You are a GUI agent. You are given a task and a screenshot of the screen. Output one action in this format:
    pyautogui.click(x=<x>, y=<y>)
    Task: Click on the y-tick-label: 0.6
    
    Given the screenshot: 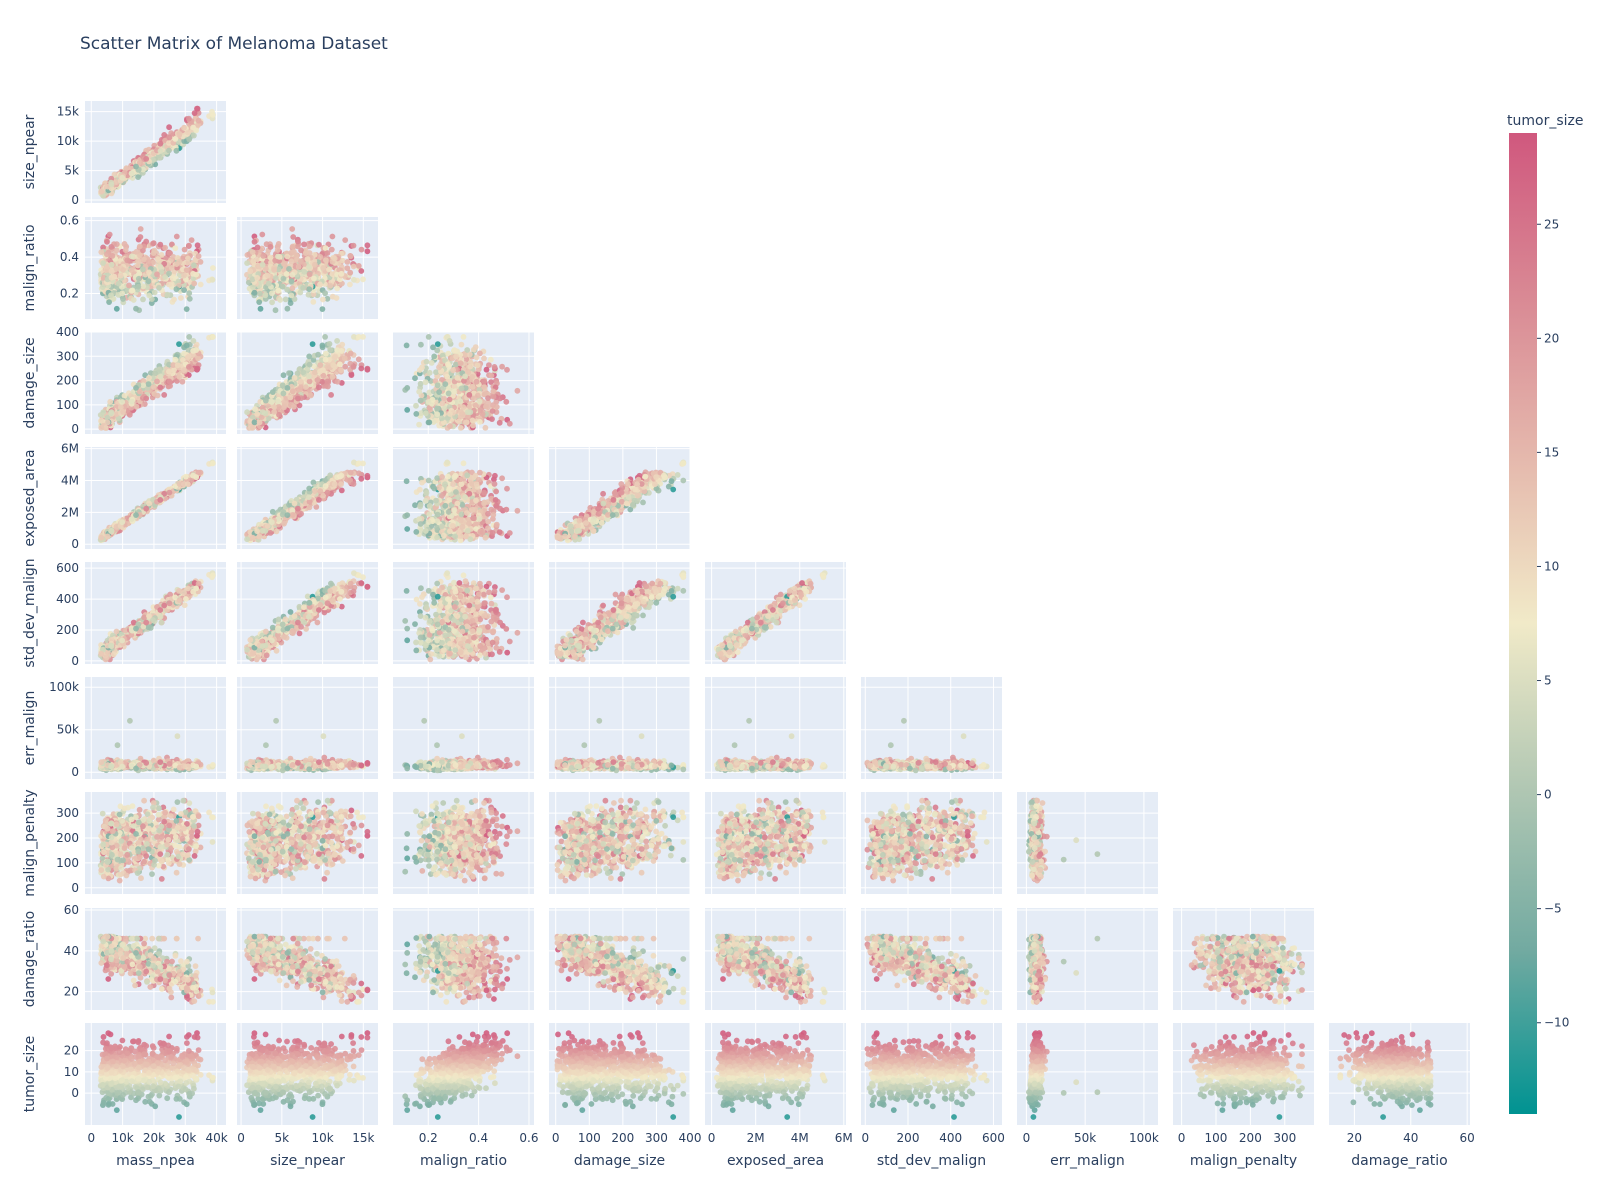 What is the action you would take?
    pyautogui.click(x=69, y=221)
    